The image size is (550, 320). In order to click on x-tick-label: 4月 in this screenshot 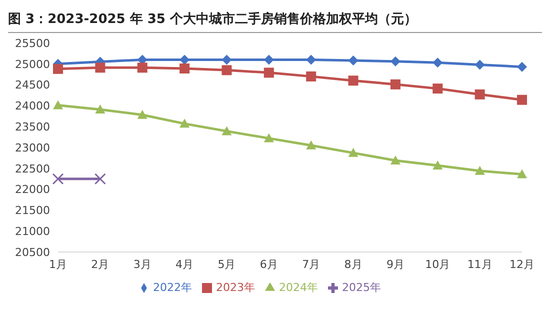, I will do `click(185, 264)`.